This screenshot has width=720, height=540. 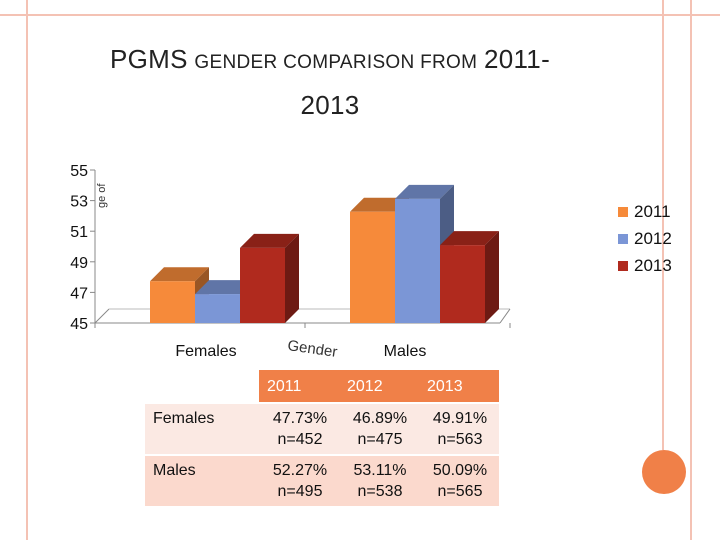 I want to click on bar-2013-Males, so click(x=462, y=284).